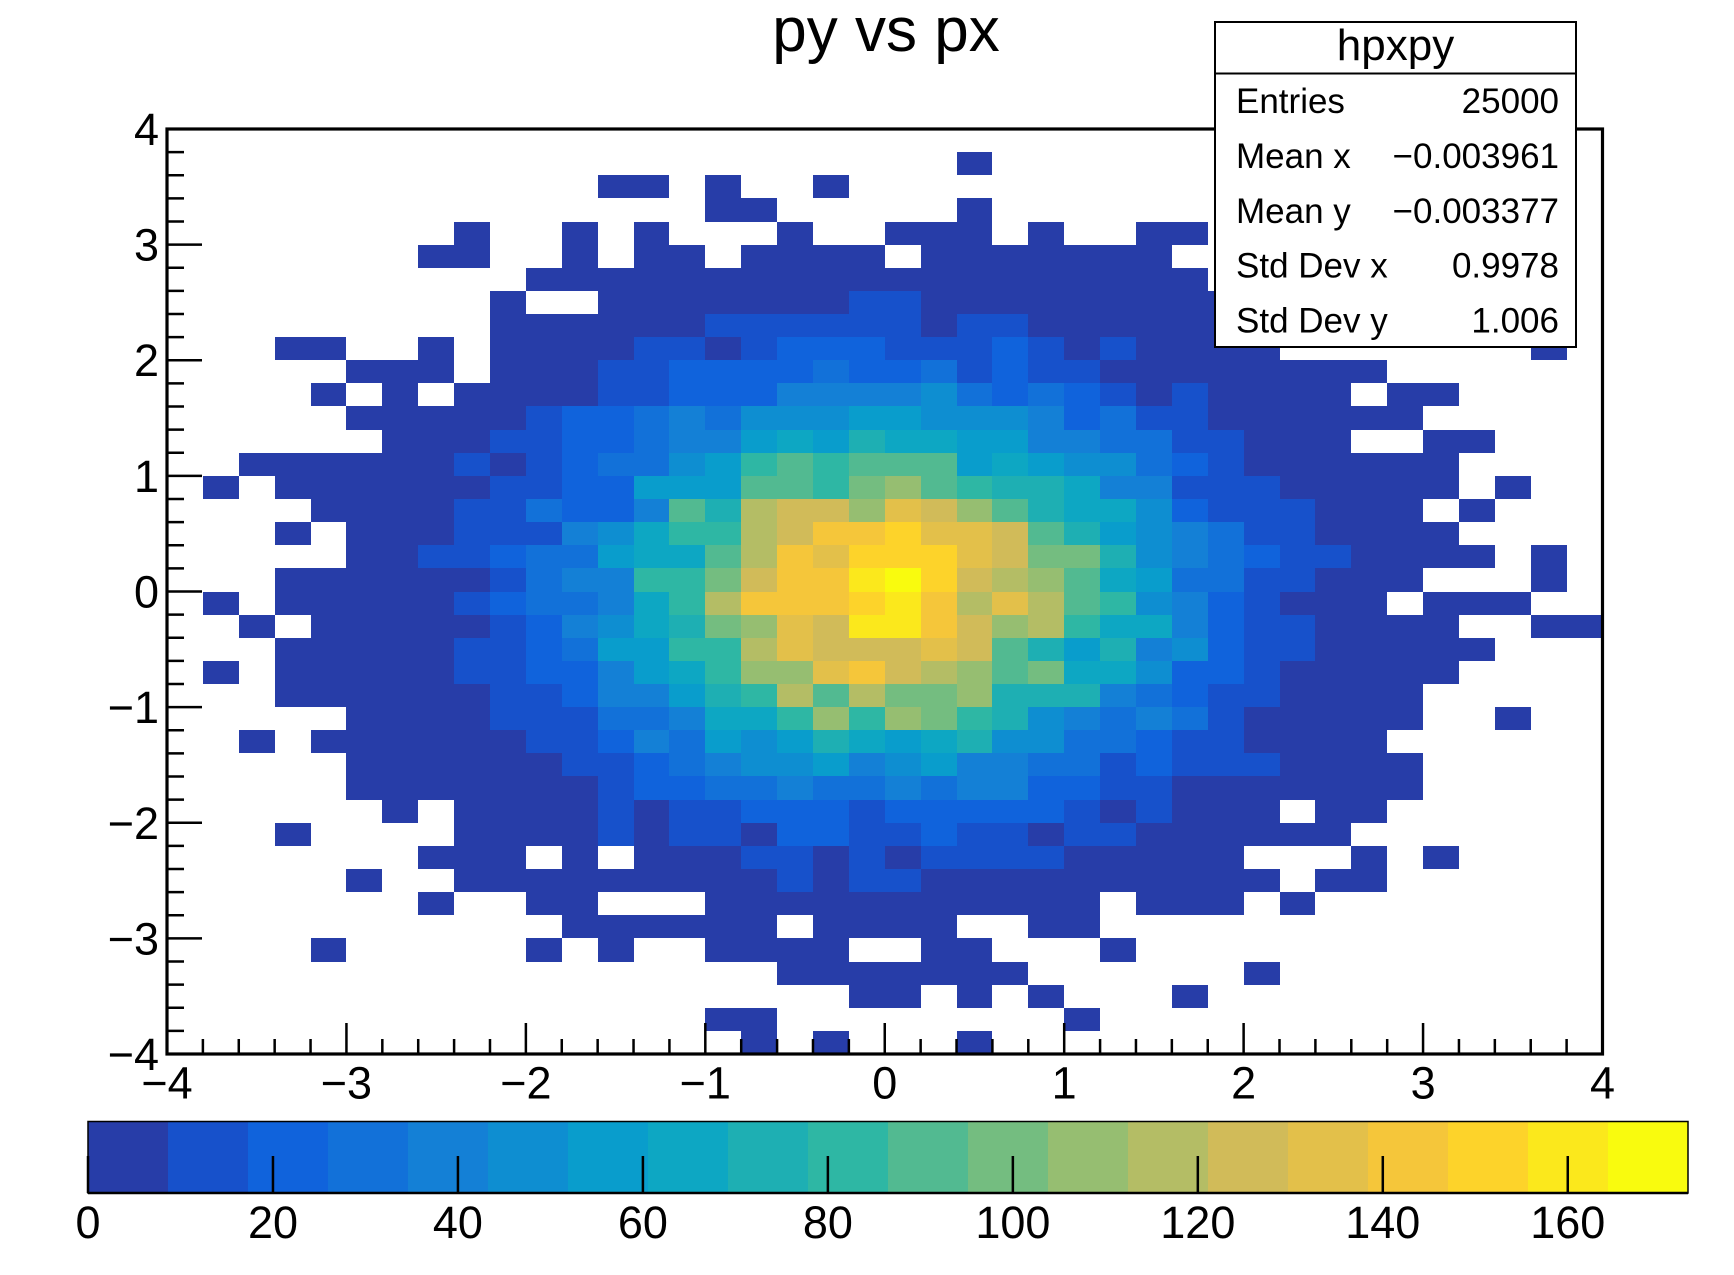  What do you see at coordinates (1293, 156) in the screenshot?
I see `svg-text: Mean x` at bounding box center [1293, 156].